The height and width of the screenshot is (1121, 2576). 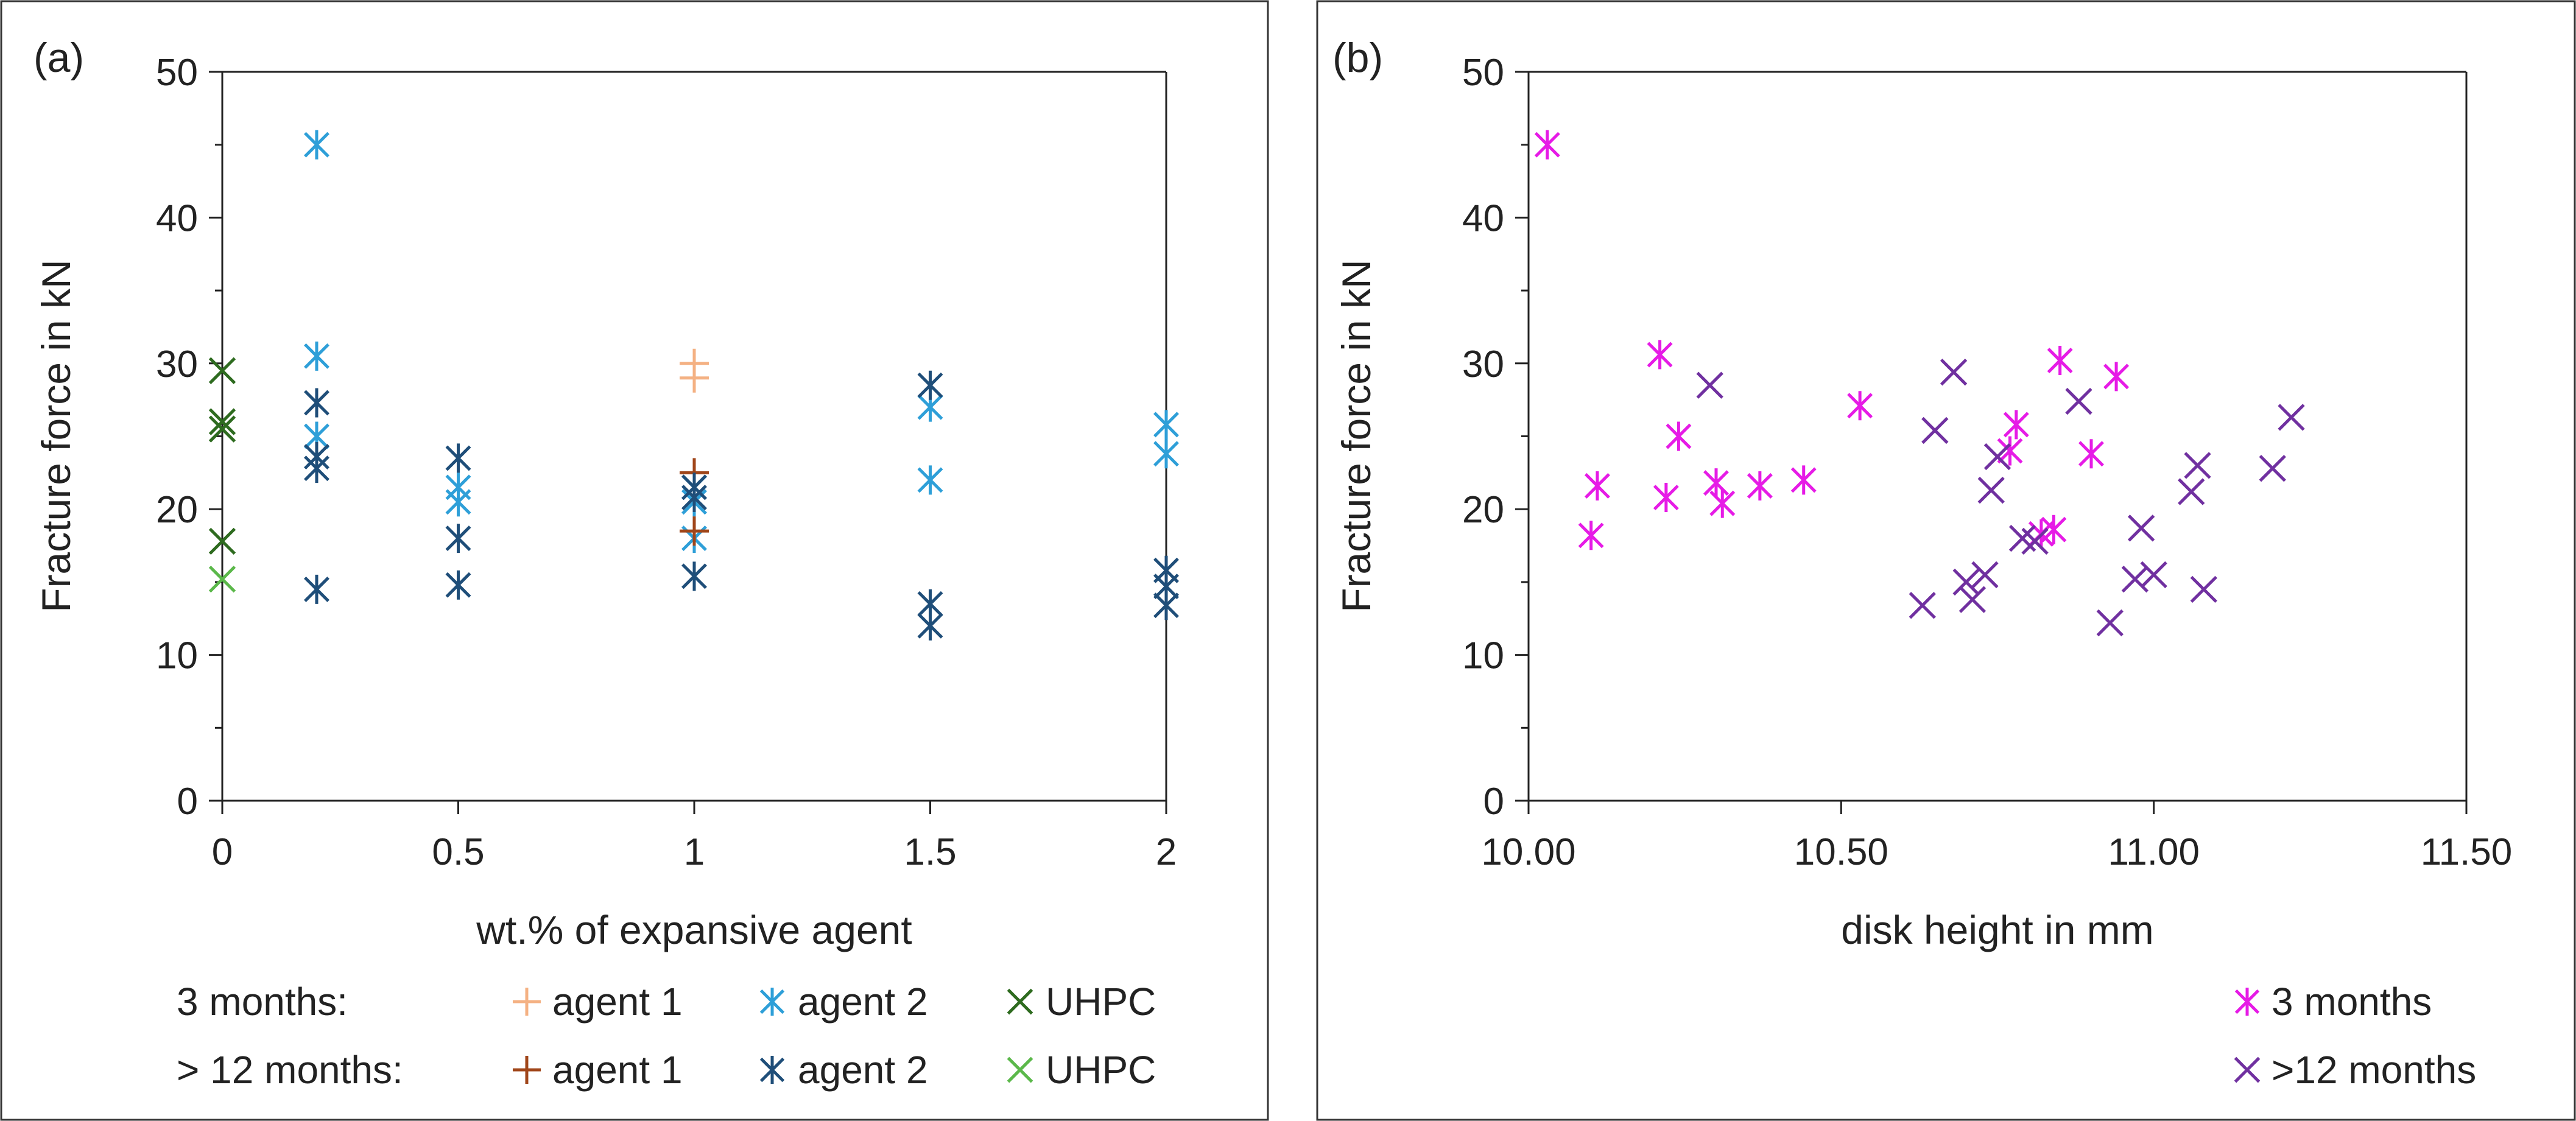 I want to click on panel-a-y-axis-label: Fracture force in kN, so click(x=56, y=436).